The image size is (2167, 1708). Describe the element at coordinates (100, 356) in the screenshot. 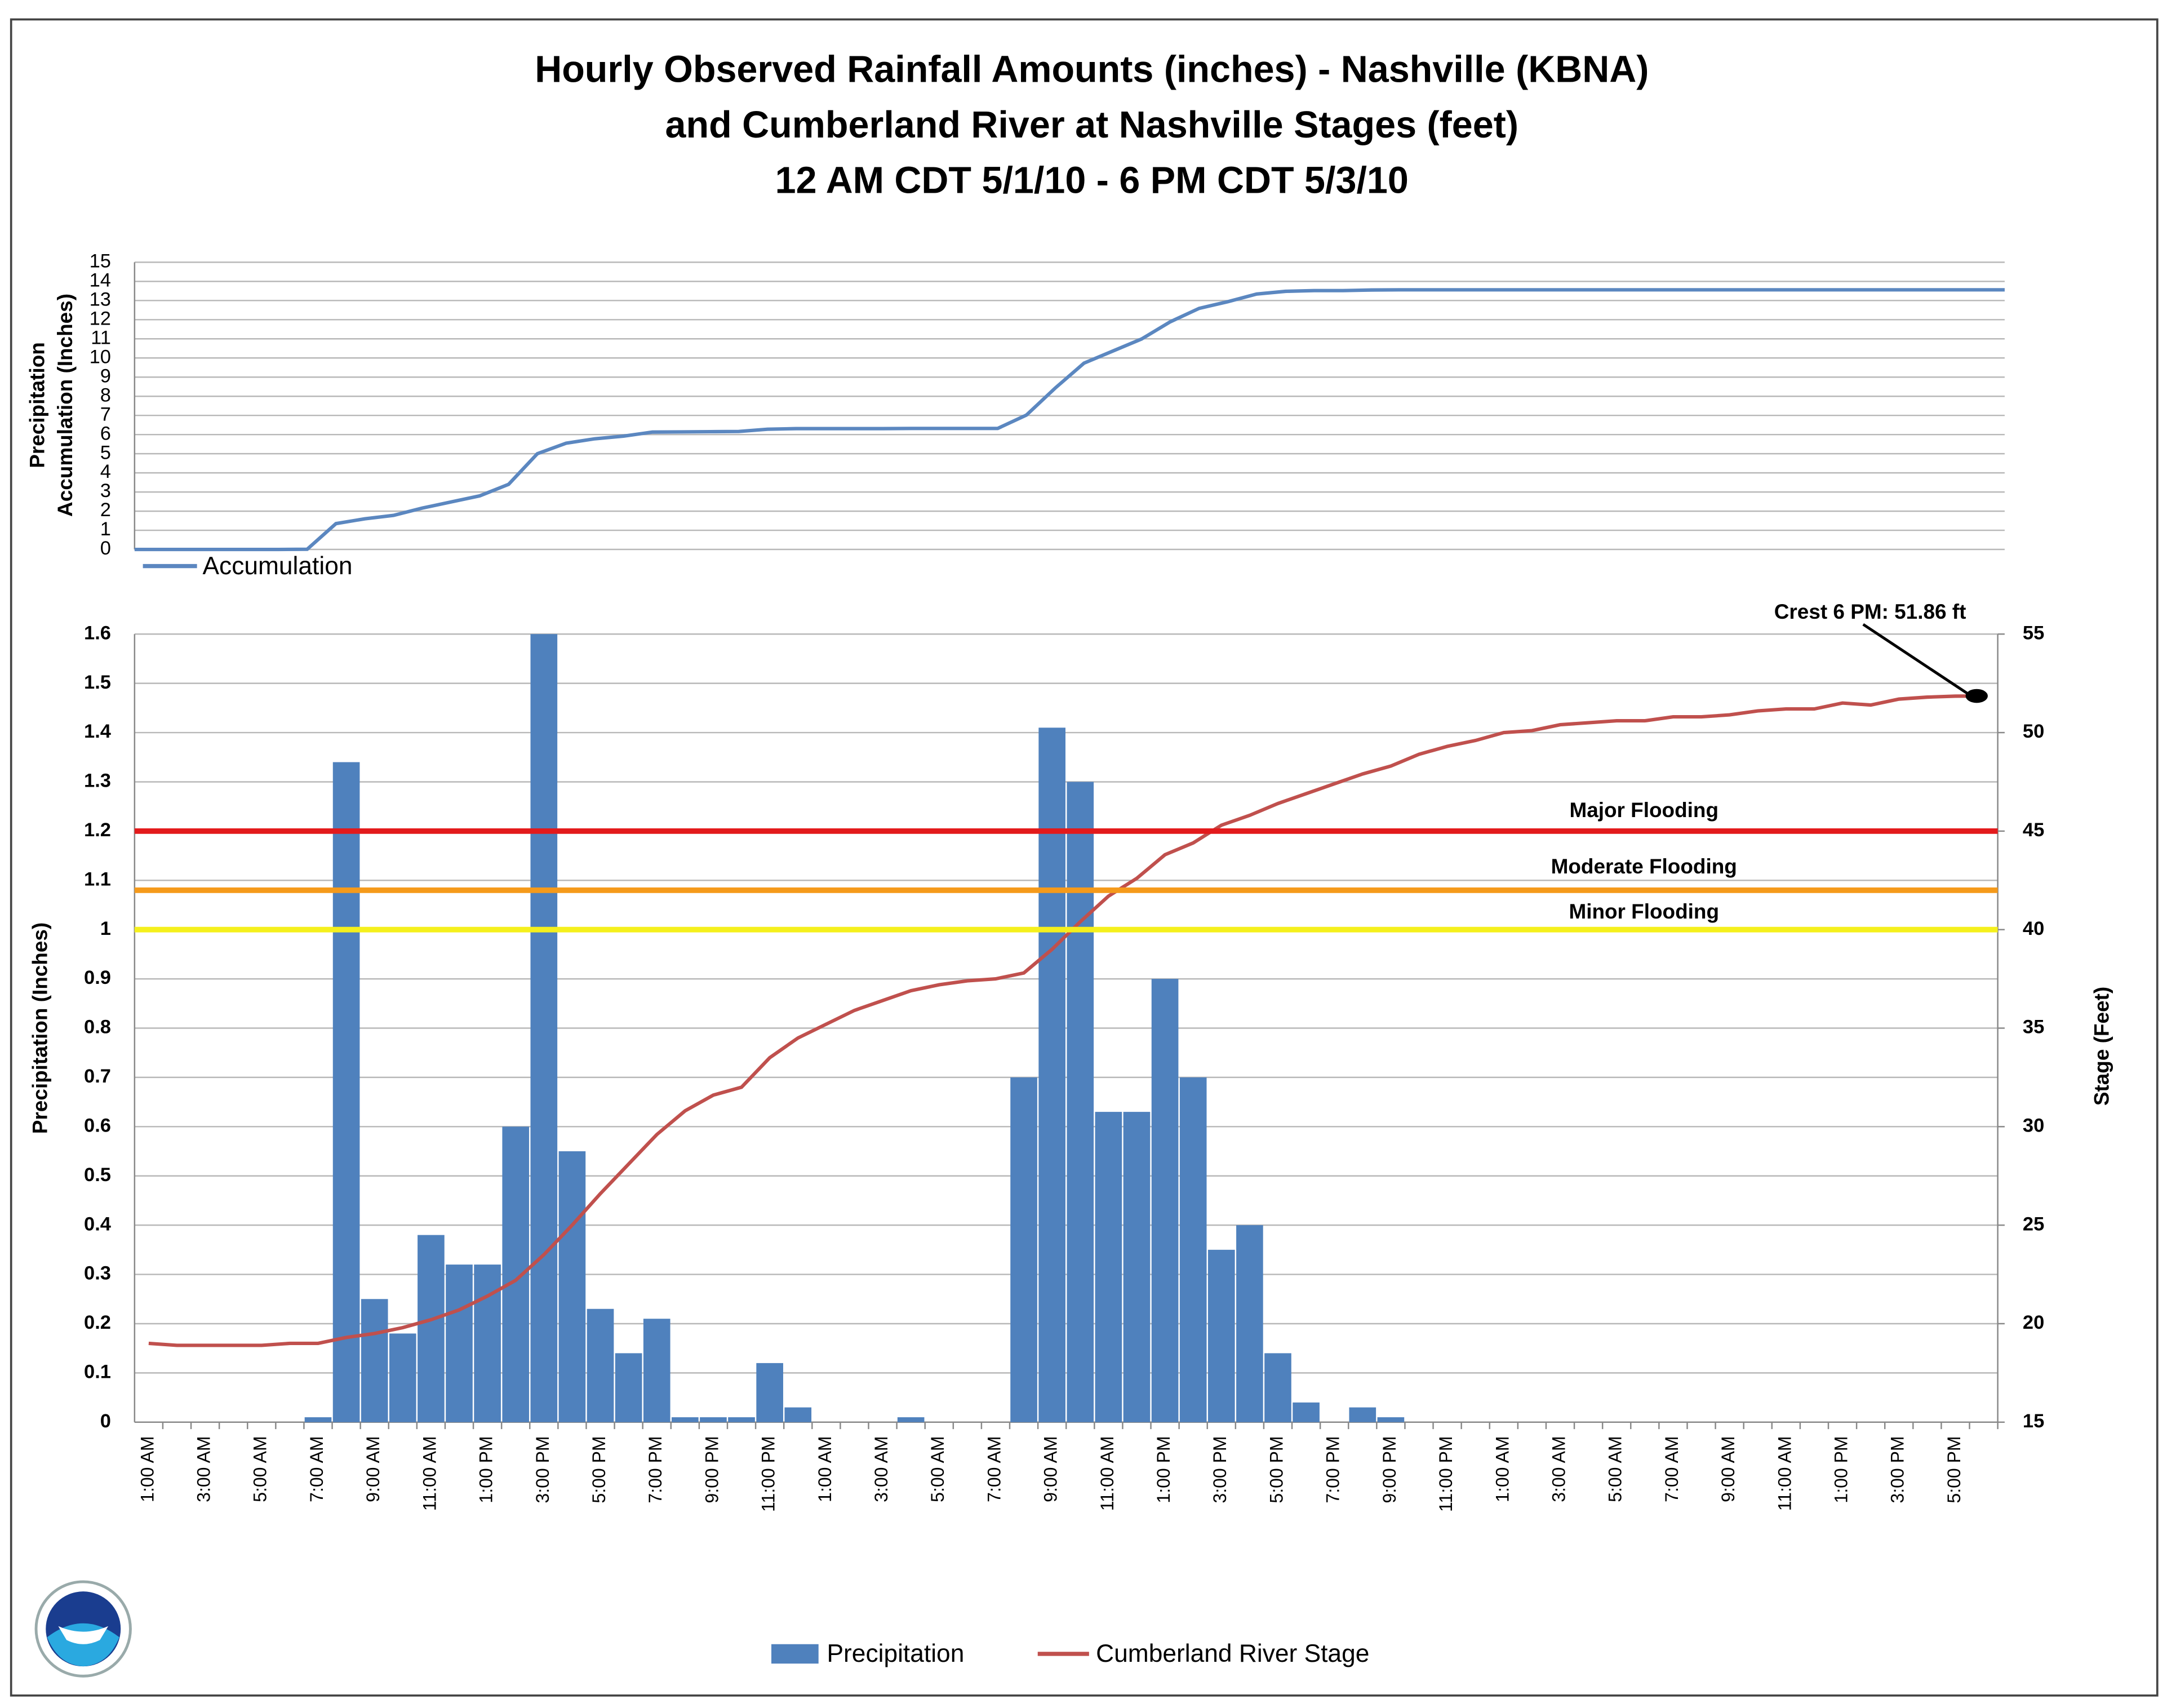

I see `y-tick-label: 10` at that location.